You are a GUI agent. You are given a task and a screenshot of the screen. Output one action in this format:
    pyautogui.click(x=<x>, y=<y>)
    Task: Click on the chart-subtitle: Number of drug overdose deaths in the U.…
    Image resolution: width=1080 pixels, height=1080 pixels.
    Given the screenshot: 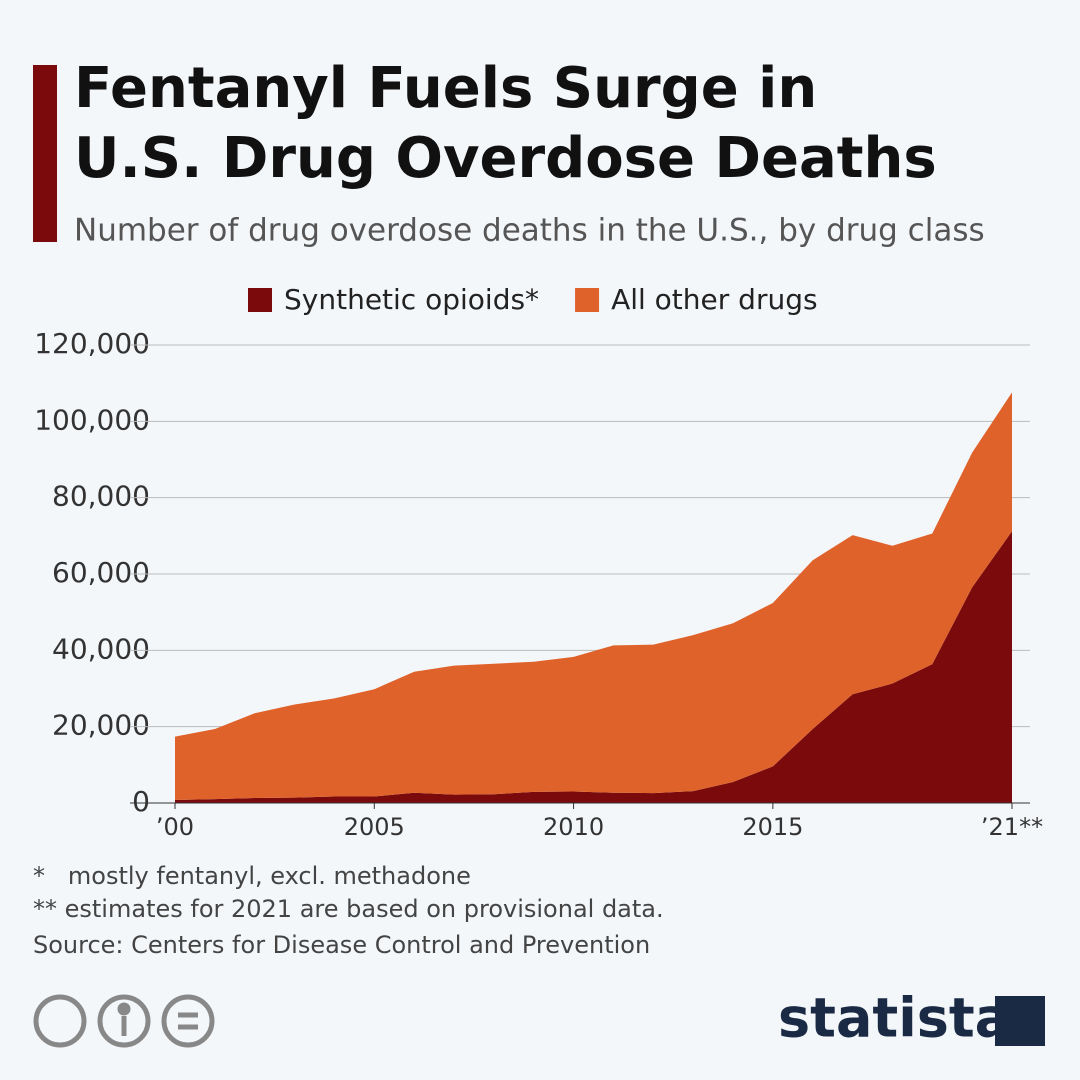 What is the action you would take?
    pyautogui.click(x=529, y=231)
    